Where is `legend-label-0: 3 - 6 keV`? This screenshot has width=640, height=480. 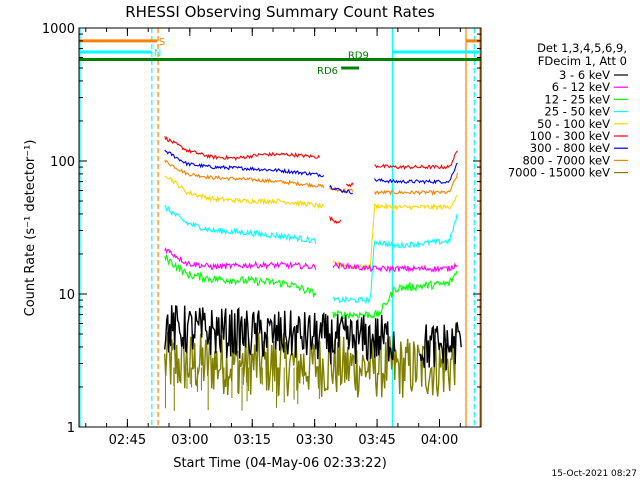
legend-label-0: 3 - 6 keV is located at coordinates (584, 75).